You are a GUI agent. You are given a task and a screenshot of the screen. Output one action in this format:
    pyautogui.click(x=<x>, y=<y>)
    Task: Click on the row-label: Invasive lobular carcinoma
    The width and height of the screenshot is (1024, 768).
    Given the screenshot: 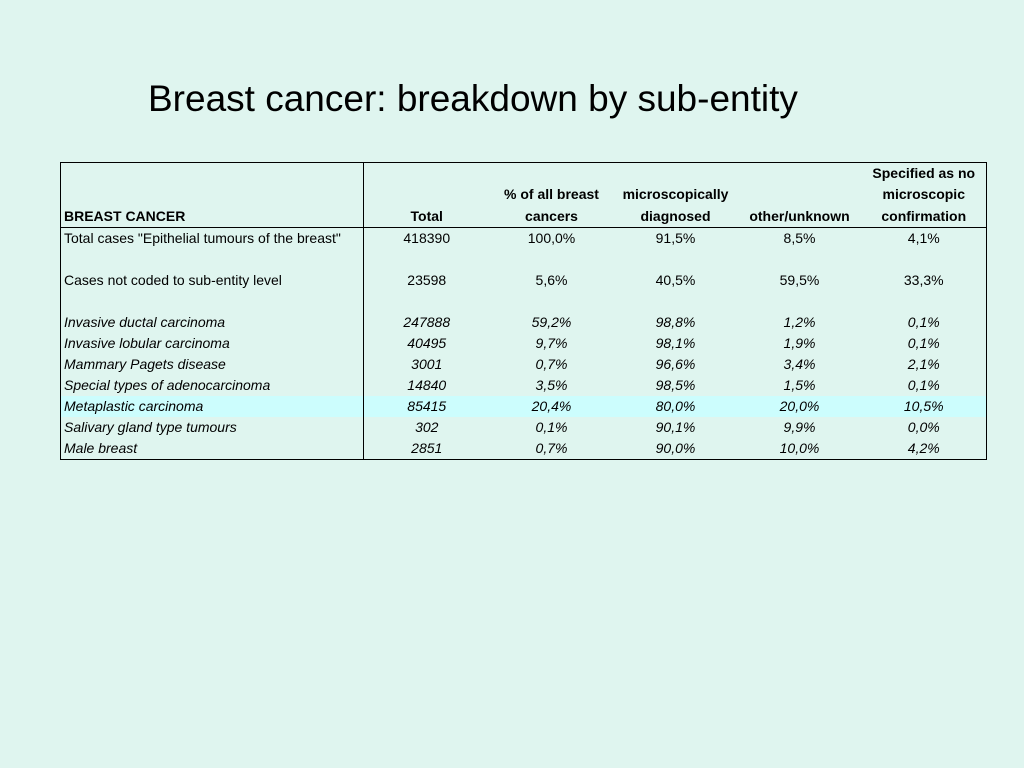 What is the action you would take?
    pyautogui.click(x=212, y=343)
    